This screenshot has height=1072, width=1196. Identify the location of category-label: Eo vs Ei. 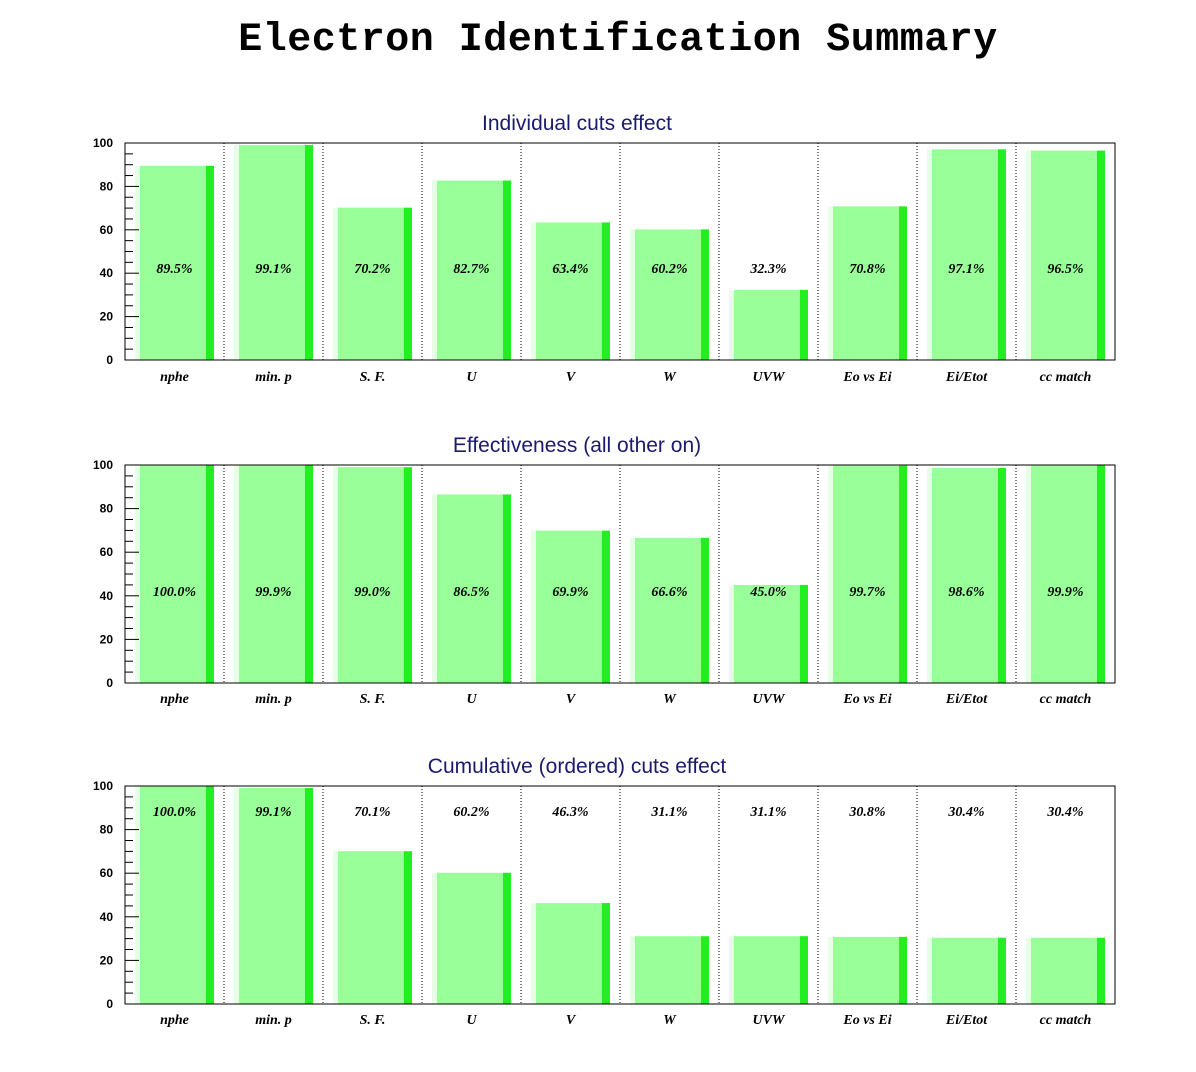
(866, 1020).